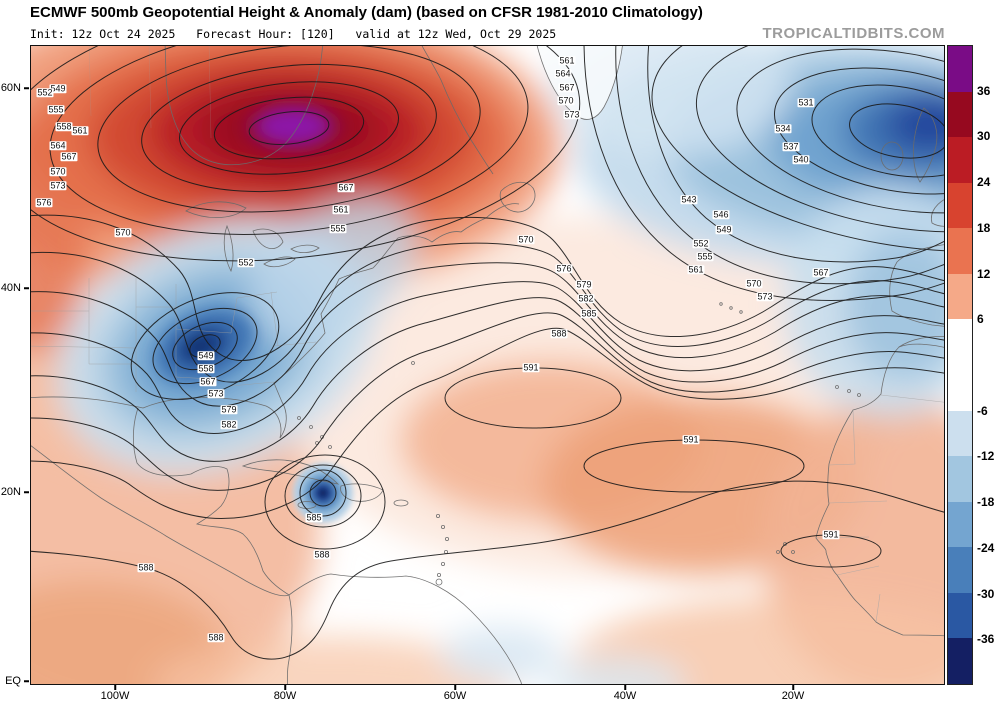 This screenshot has width=1000, height=707. I want to click on lon-tick-label: 40W, so click(625, 696).